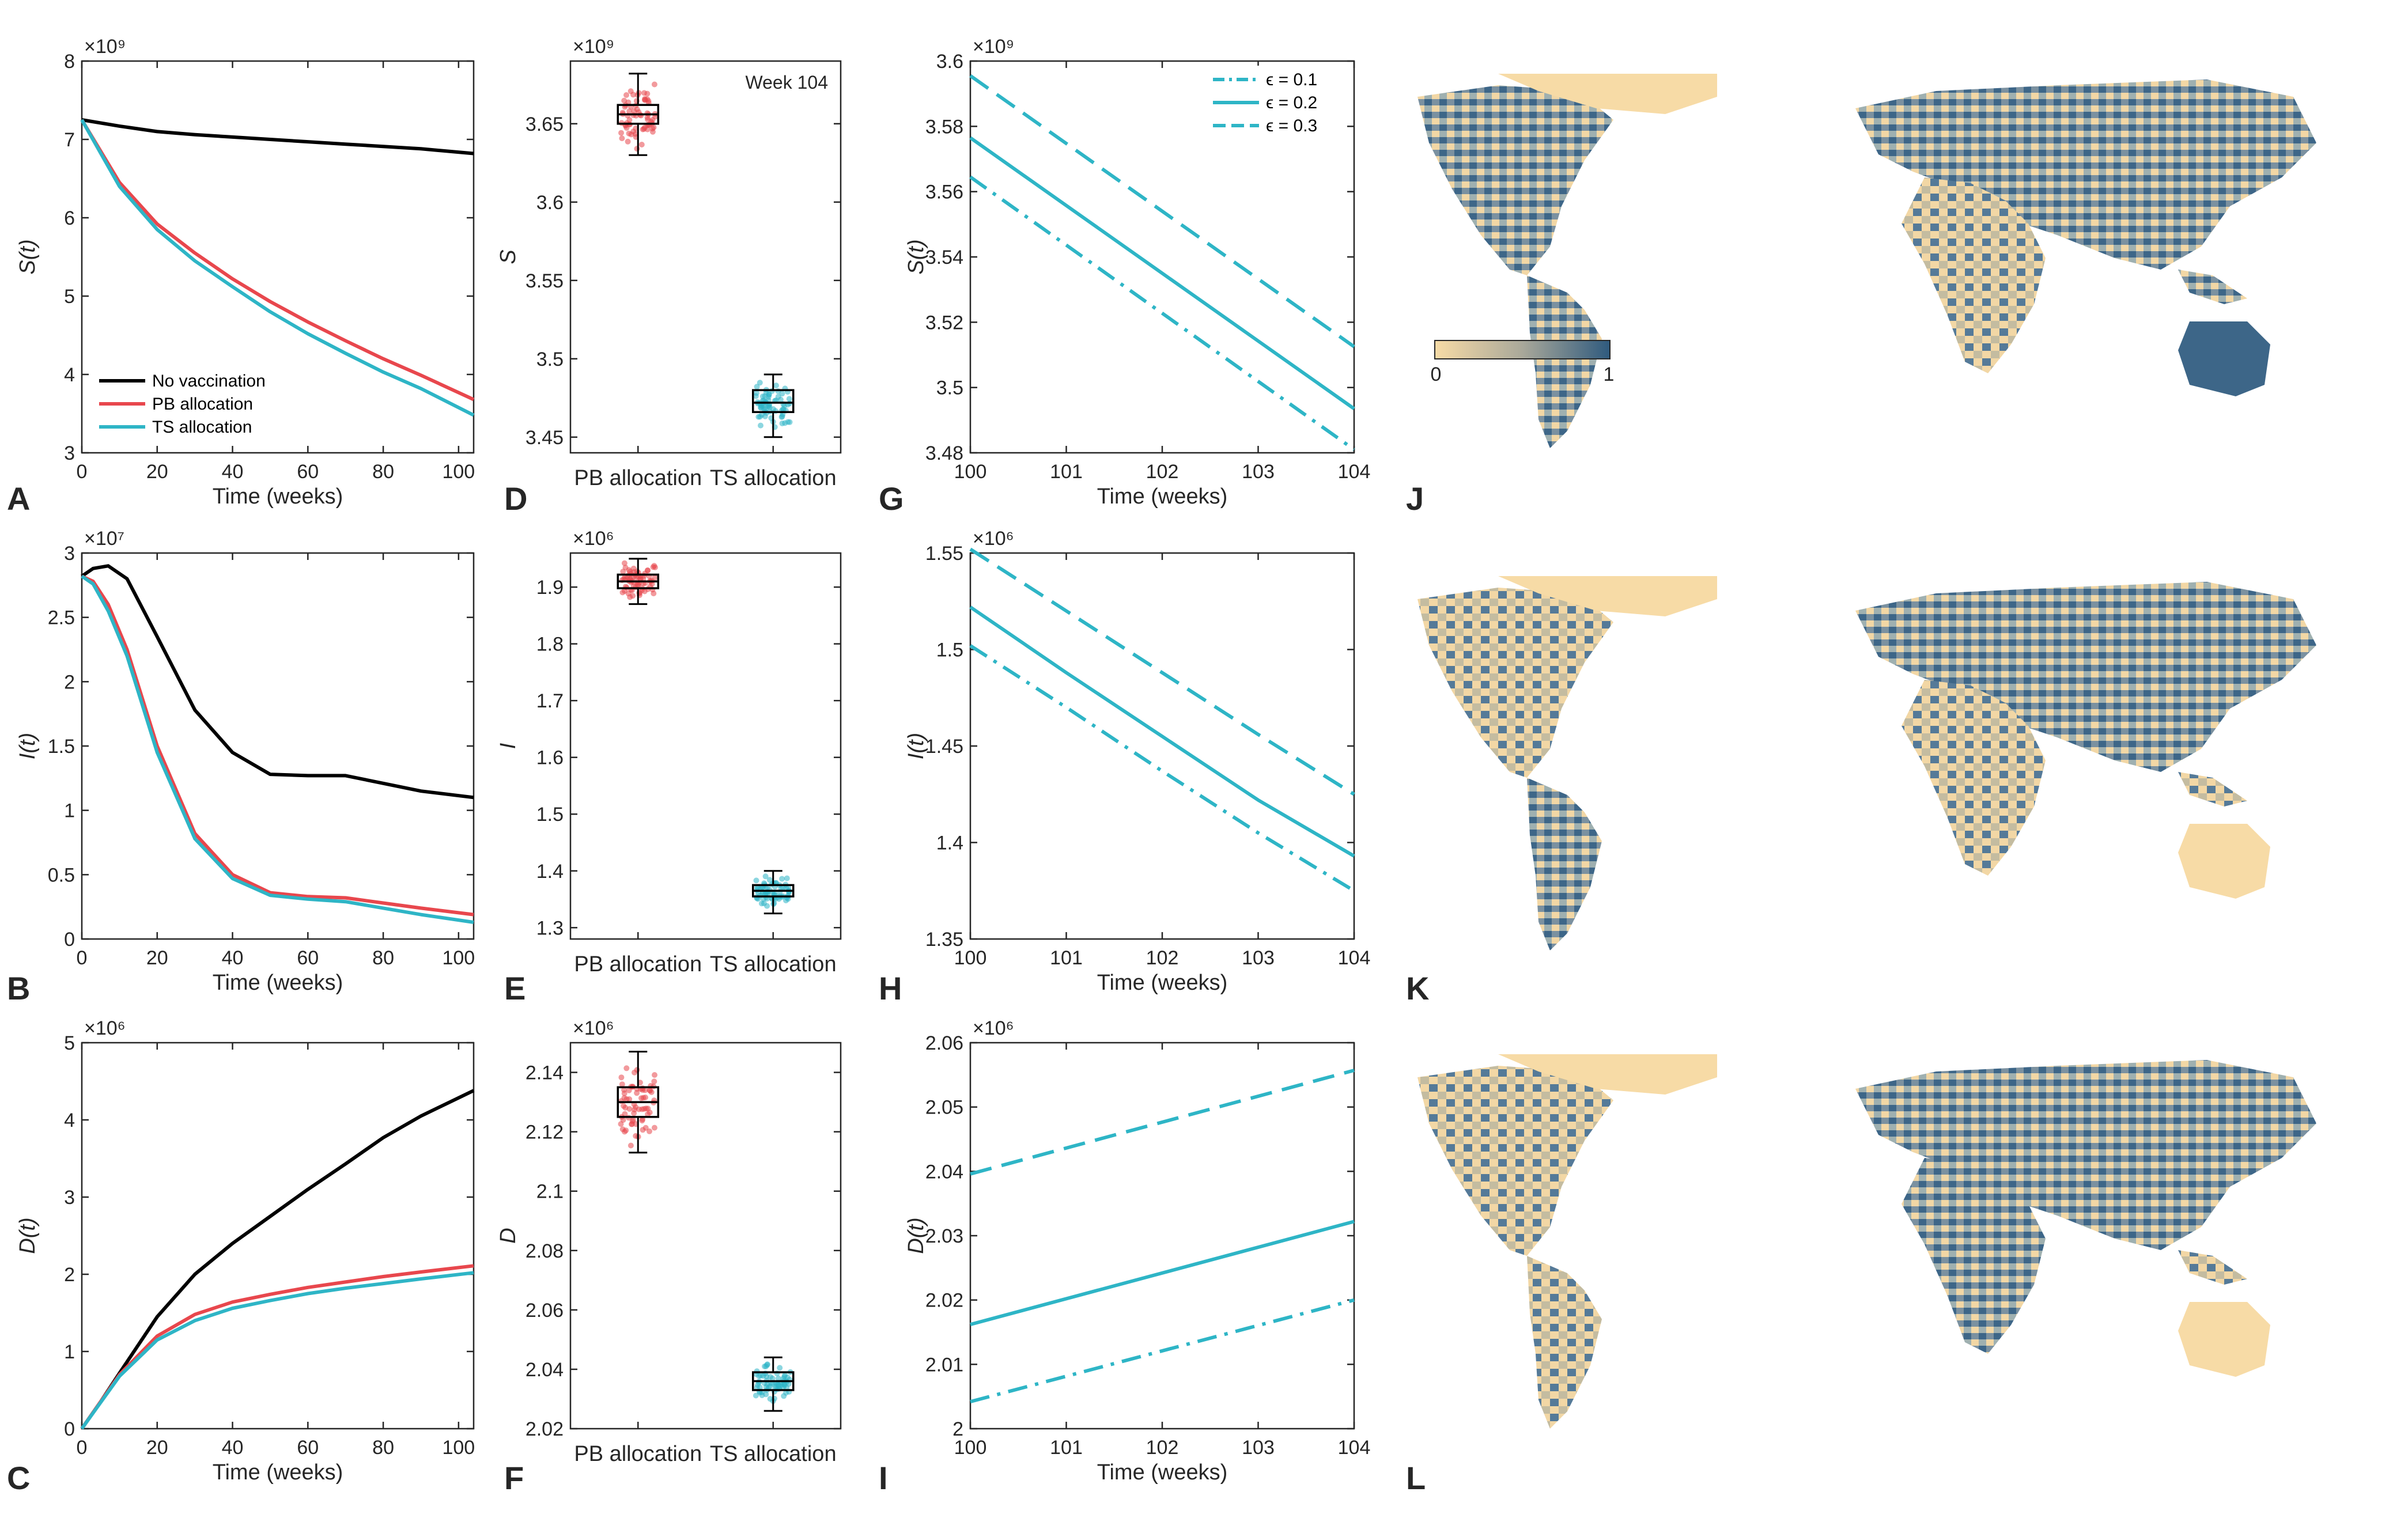 This screenshot has width=2408, height=1522. I want to click on series-line-pb-allocation, so click(277, 1347).